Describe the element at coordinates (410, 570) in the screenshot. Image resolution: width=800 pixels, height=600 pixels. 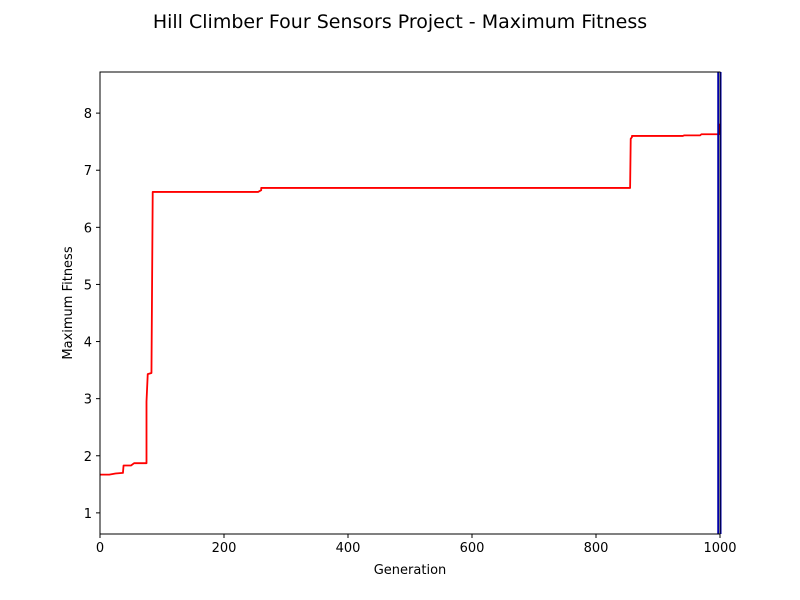
I see `x-axis-label: Generation` at that location.